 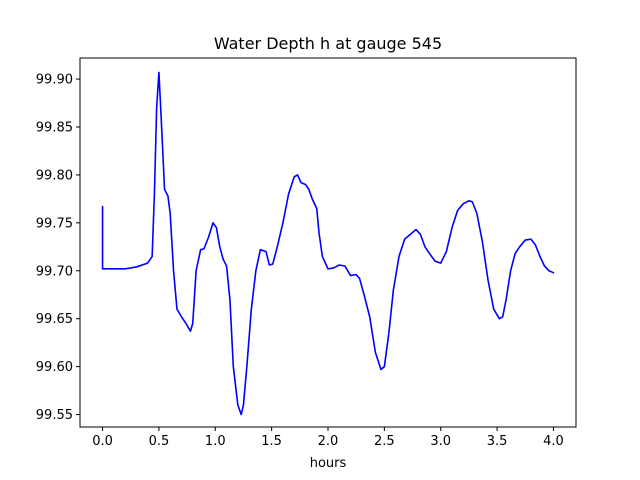 I want to click on x-axis: 0.0 0.5 1.0 1.5 2.0 2.5 3.0 3.5 4.0, so click(x=328, y=438).